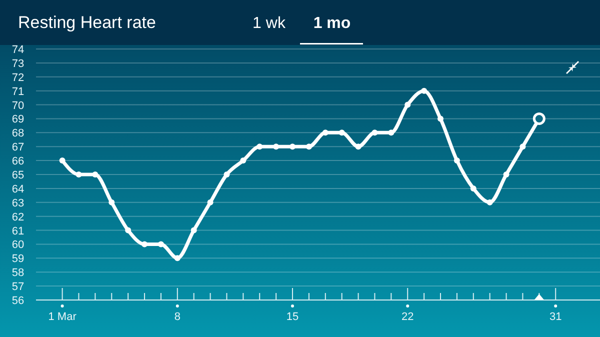 This screenshot has width=600, height=337. I want to click on y-tick-label: 59, so click(18, 259).